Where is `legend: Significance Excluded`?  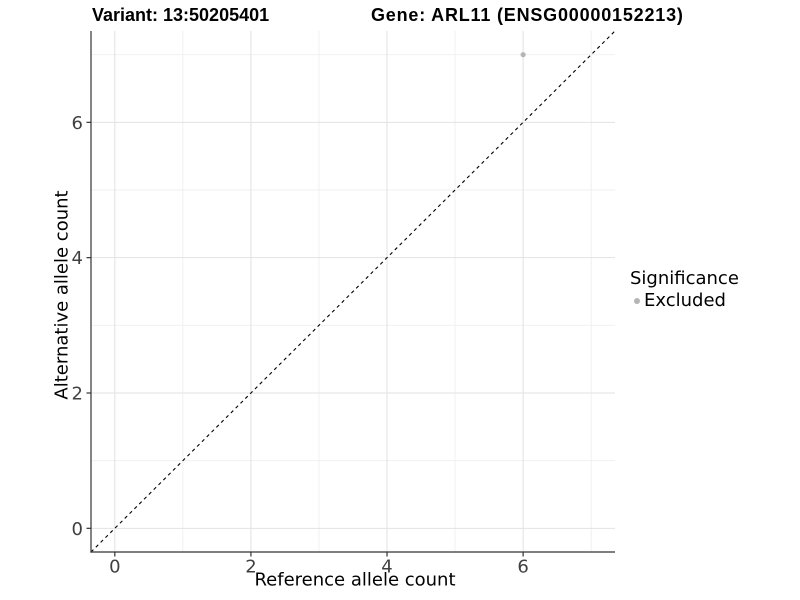
legend: Significance Excluded is located at coordinates (683, 289).